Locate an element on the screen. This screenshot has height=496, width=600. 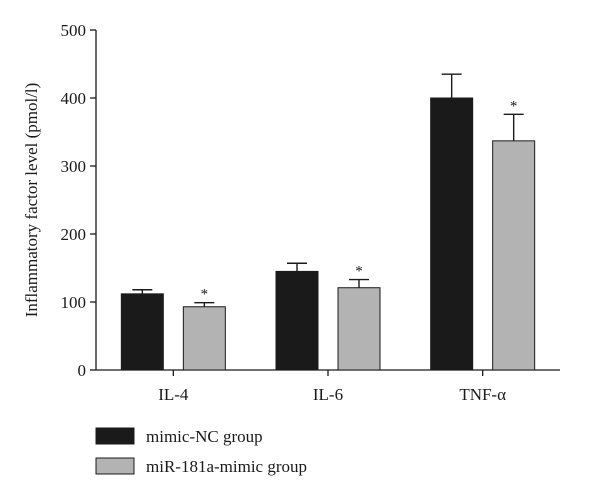
y-tick-label: 500 is located at coordinates (74, 30).